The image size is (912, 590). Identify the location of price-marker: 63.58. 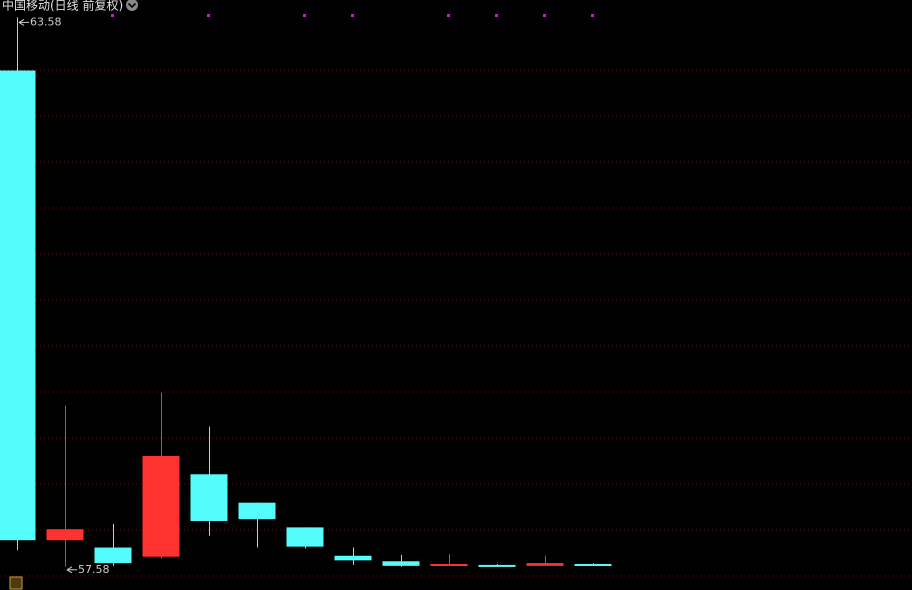
(46, 21).